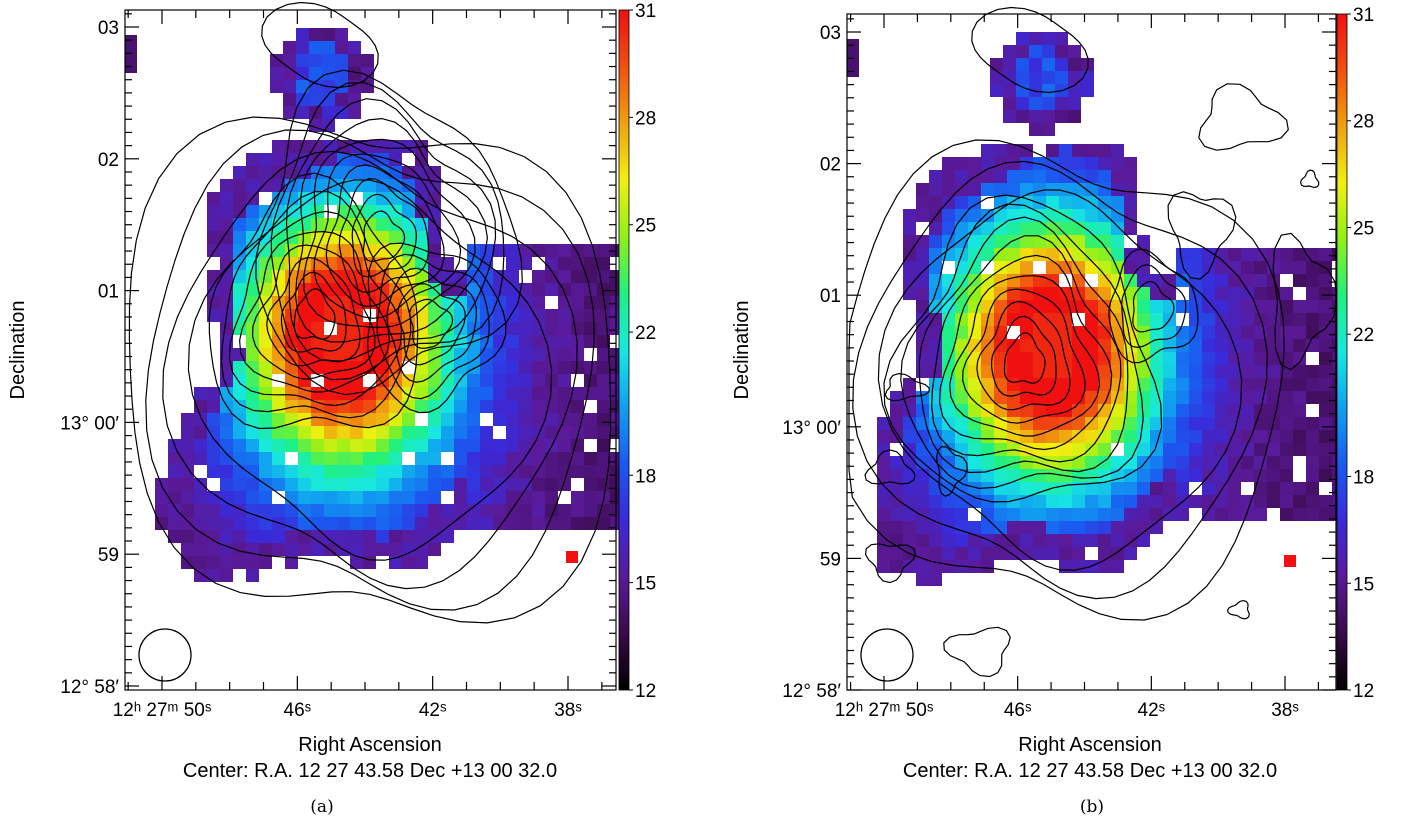 Image resolution: width=1405 pixels, height=823 pixels. Describe the element at coordinates (887, 655) in the screenshot. I see `beam-circle` at that location.